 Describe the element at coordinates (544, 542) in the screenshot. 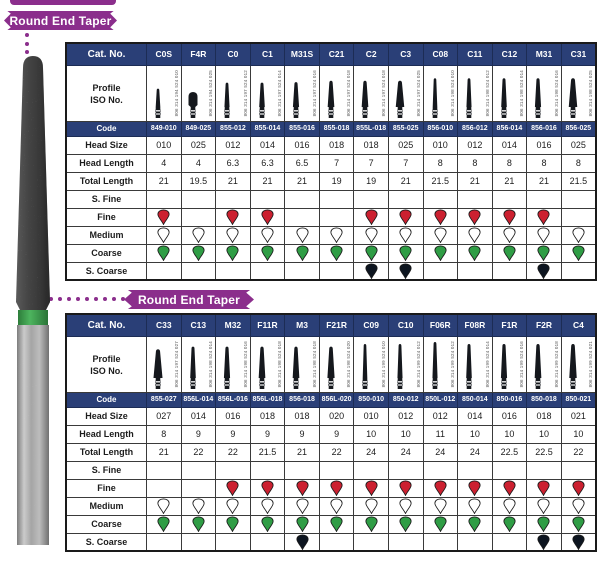

I see `s_coarse-cell-F2R` at that location.